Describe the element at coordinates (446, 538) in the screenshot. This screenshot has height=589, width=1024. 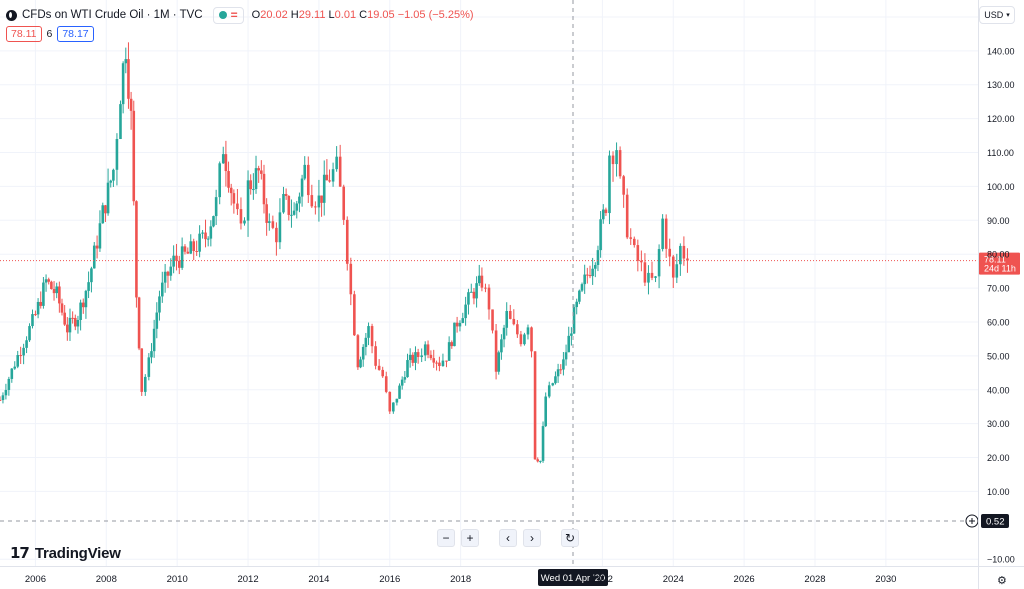
I see `zoom-out-button: −` at that location.